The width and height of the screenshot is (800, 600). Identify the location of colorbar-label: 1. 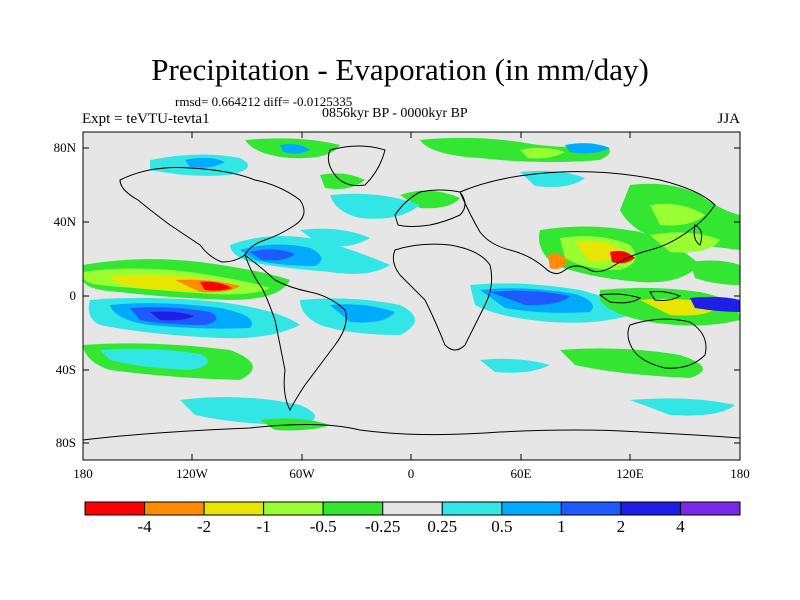
(561, 526).